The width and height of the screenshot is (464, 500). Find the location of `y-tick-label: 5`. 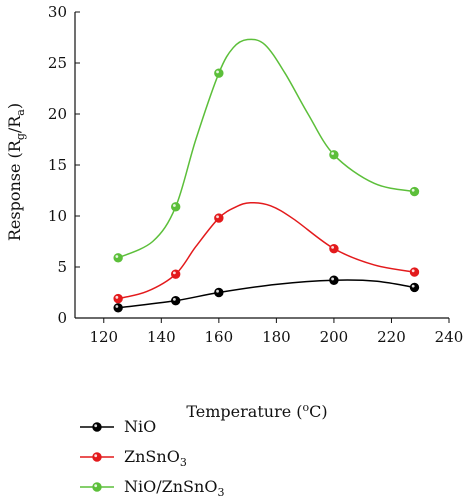

y-tick-label: 5 is located at coordinates (62, 267).